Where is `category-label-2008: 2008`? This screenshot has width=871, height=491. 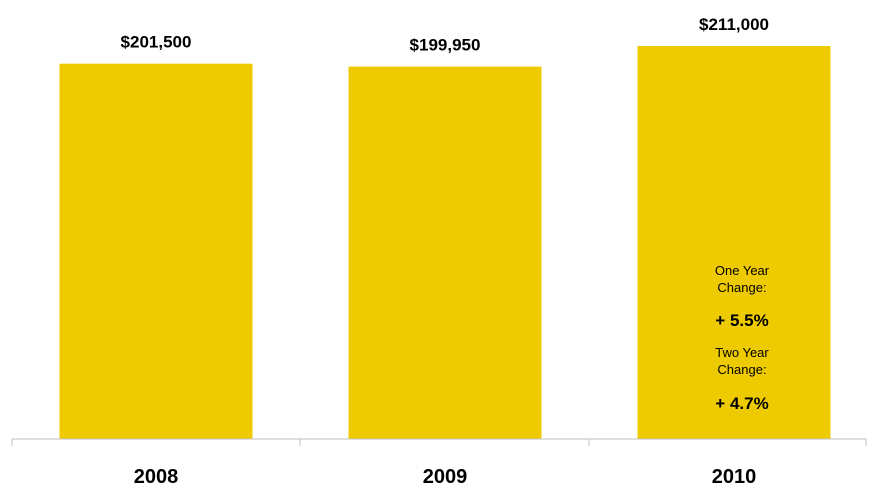 category-label-2008: 2008 is located at coordinates (156, 477).